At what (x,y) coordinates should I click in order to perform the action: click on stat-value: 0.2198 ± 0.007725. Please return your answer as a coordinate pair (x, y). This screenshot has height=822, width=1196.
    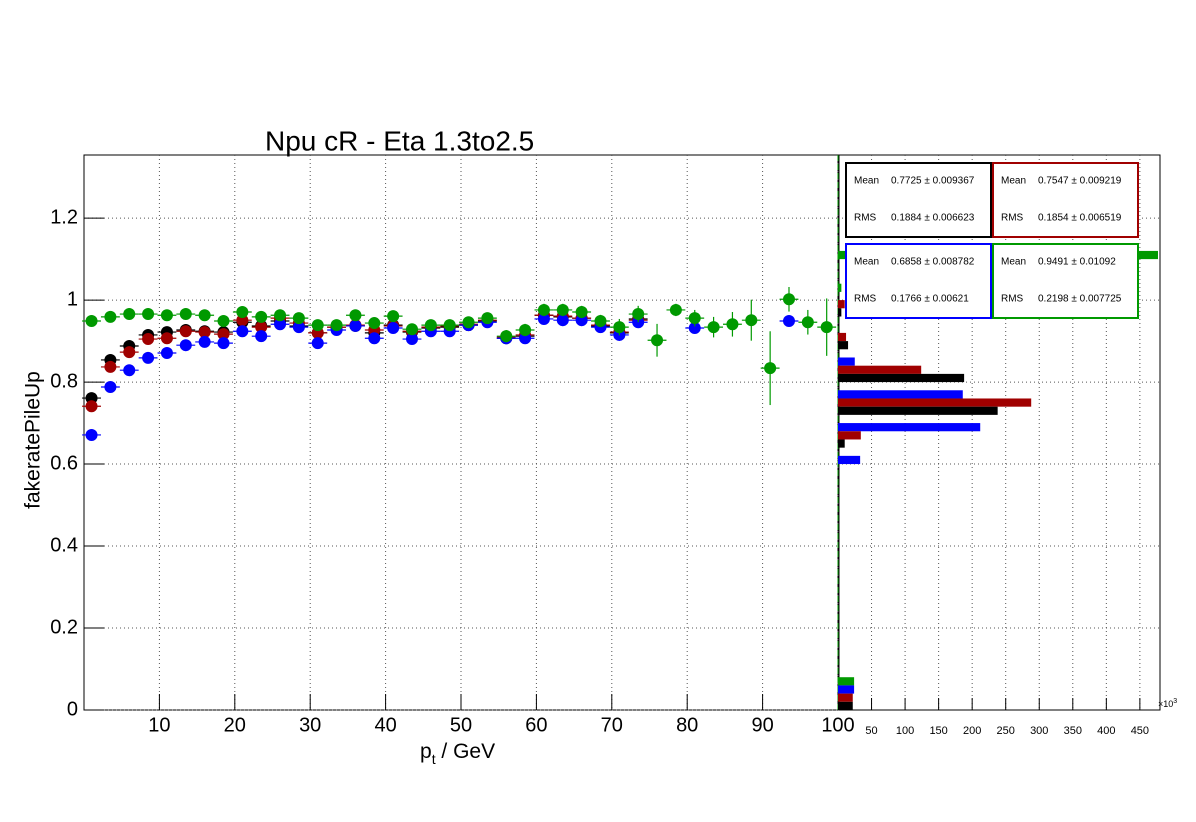
    Looking at the image, I should click on (1080, 299).